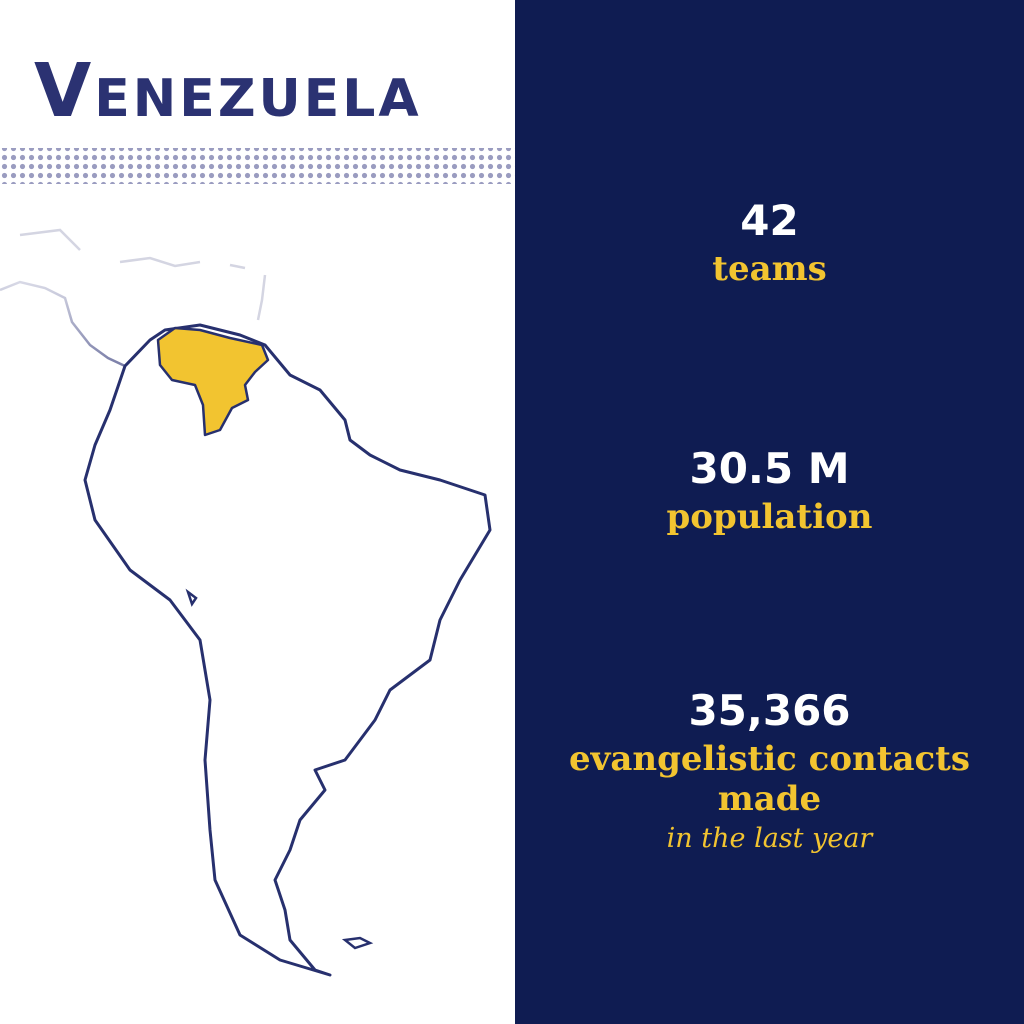 This screenshot has width=1024, height=1024. Describe the element at coordinates (279, 769) in the screenshot. I see `islands` at that location.